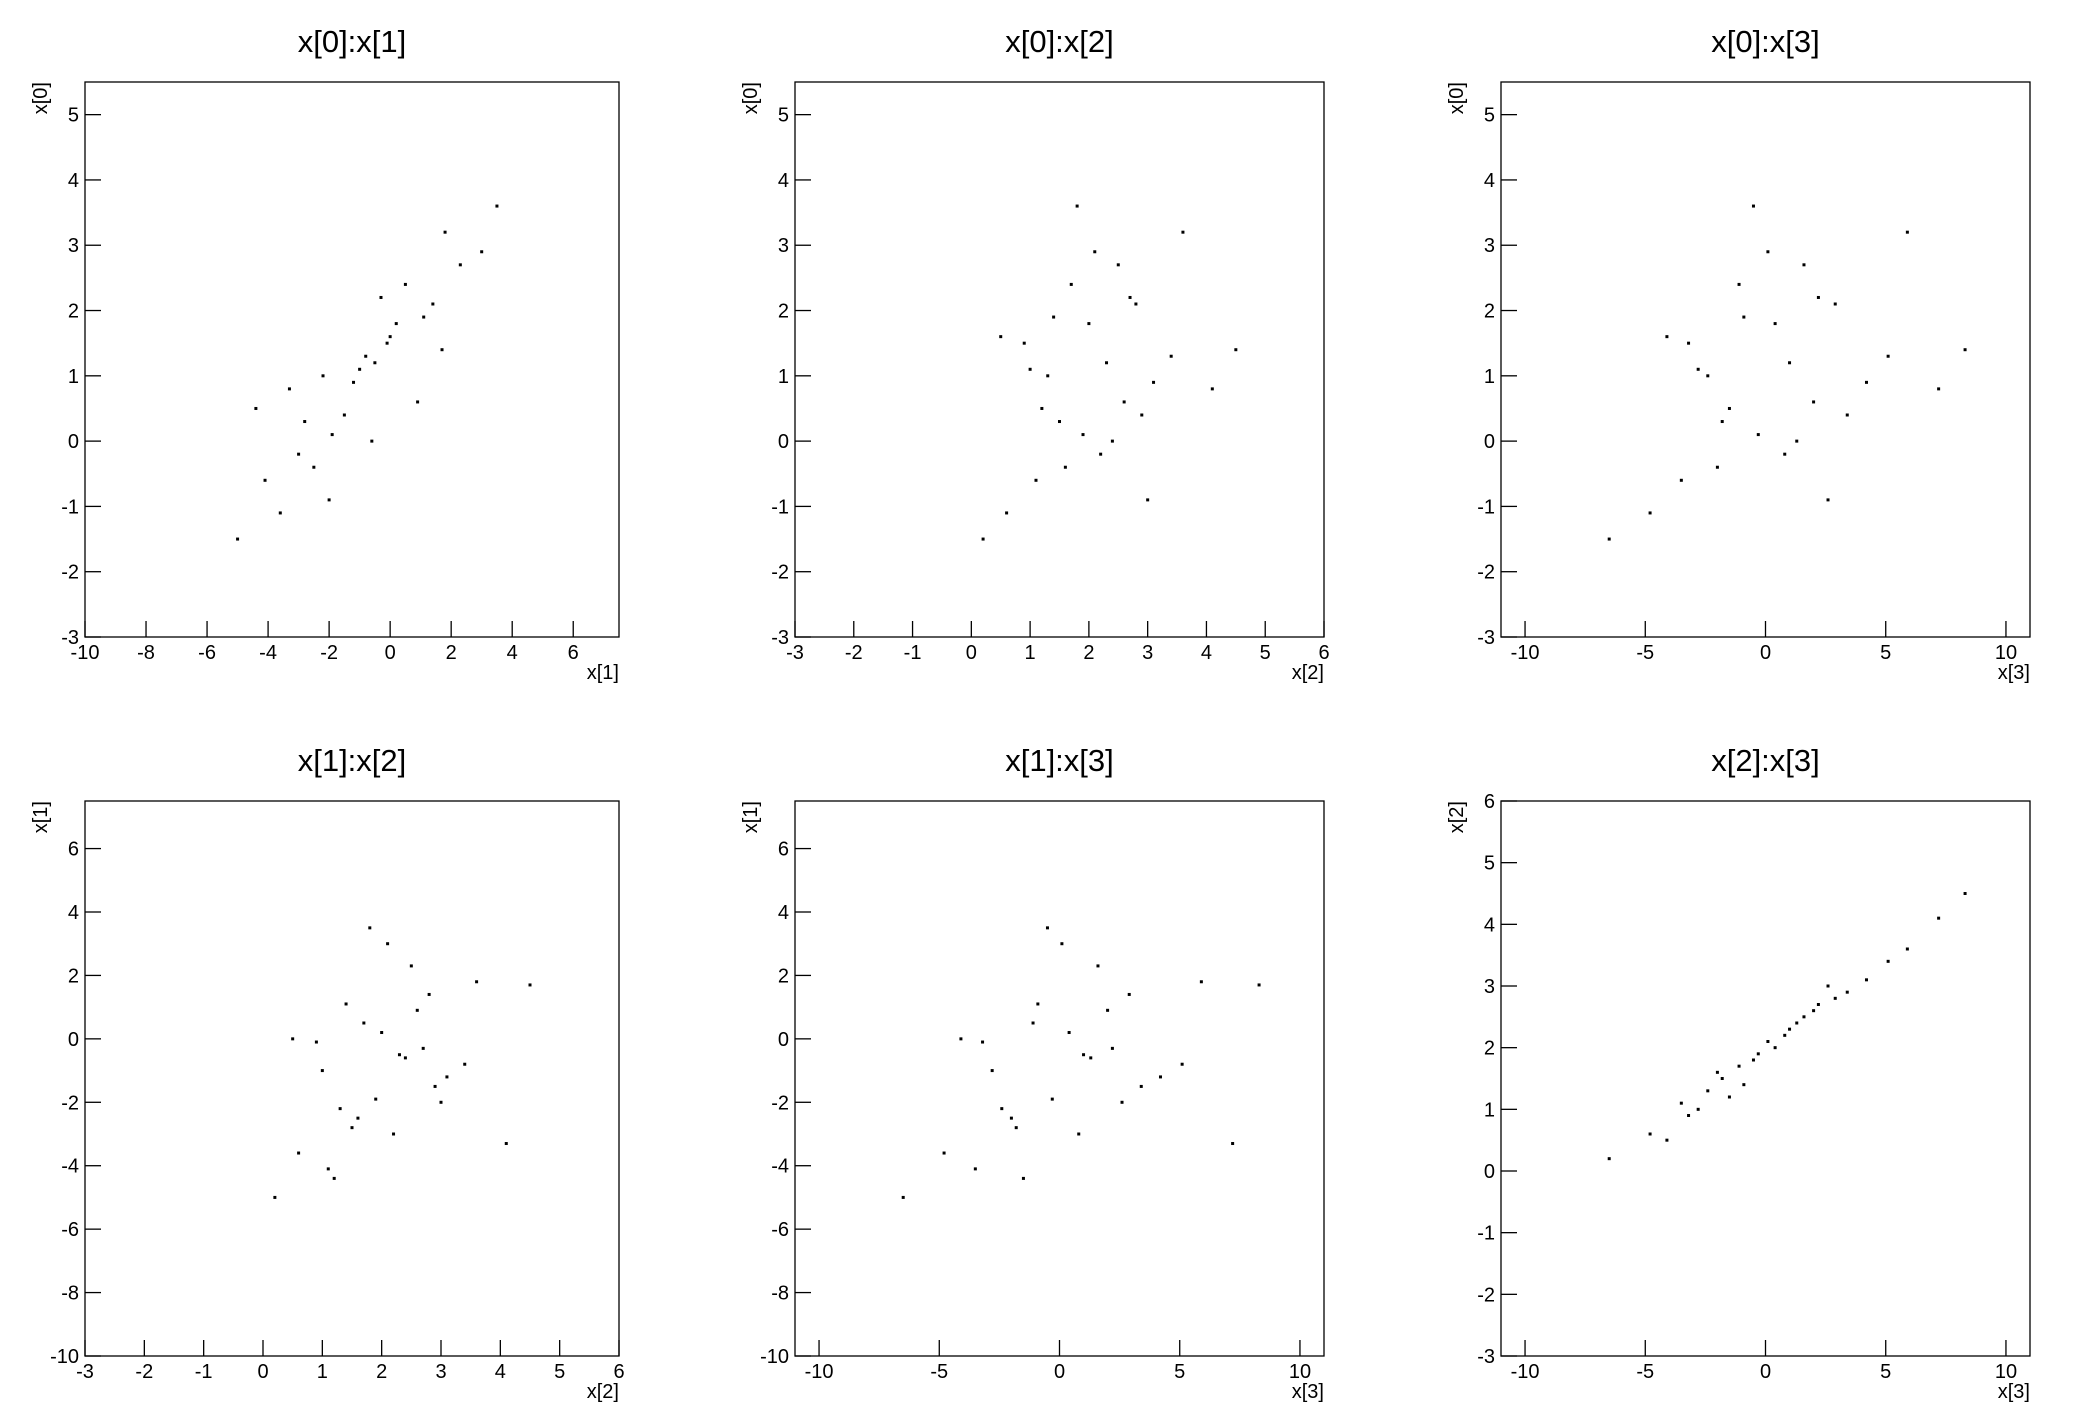 This screenshot has height=1416, width=2088. What do you see at coordinates (913, 653) in the screenshot?
I see `x-tick-label: -1` at bounding box center [913, 653].